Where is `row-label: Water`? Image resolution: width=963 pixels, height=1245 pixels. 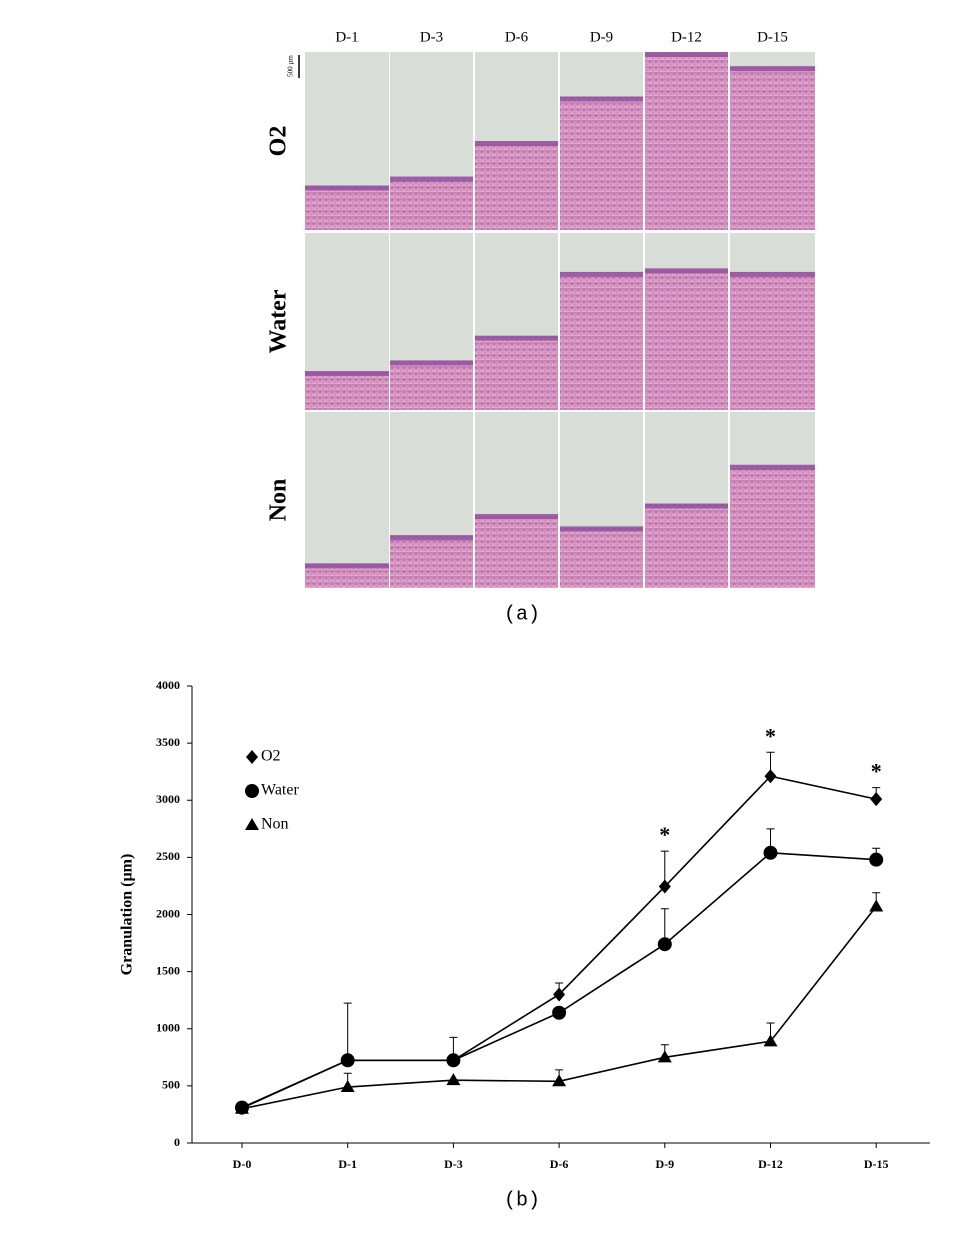 row-label: Water is located at coordinates (279, 321).